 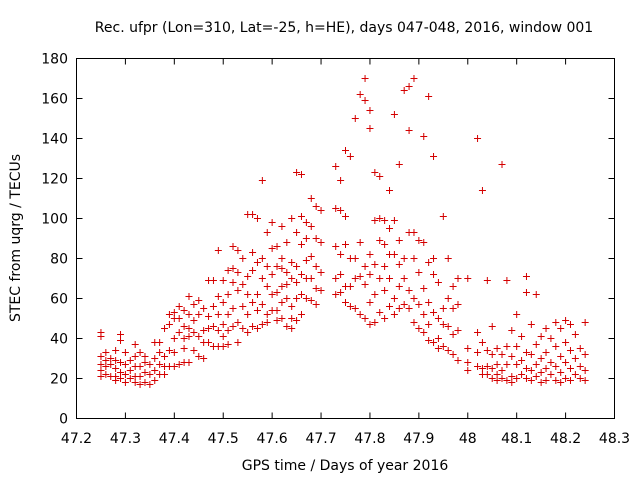 I want to click on y-tick-label: 40, so click(x=59, y=340).